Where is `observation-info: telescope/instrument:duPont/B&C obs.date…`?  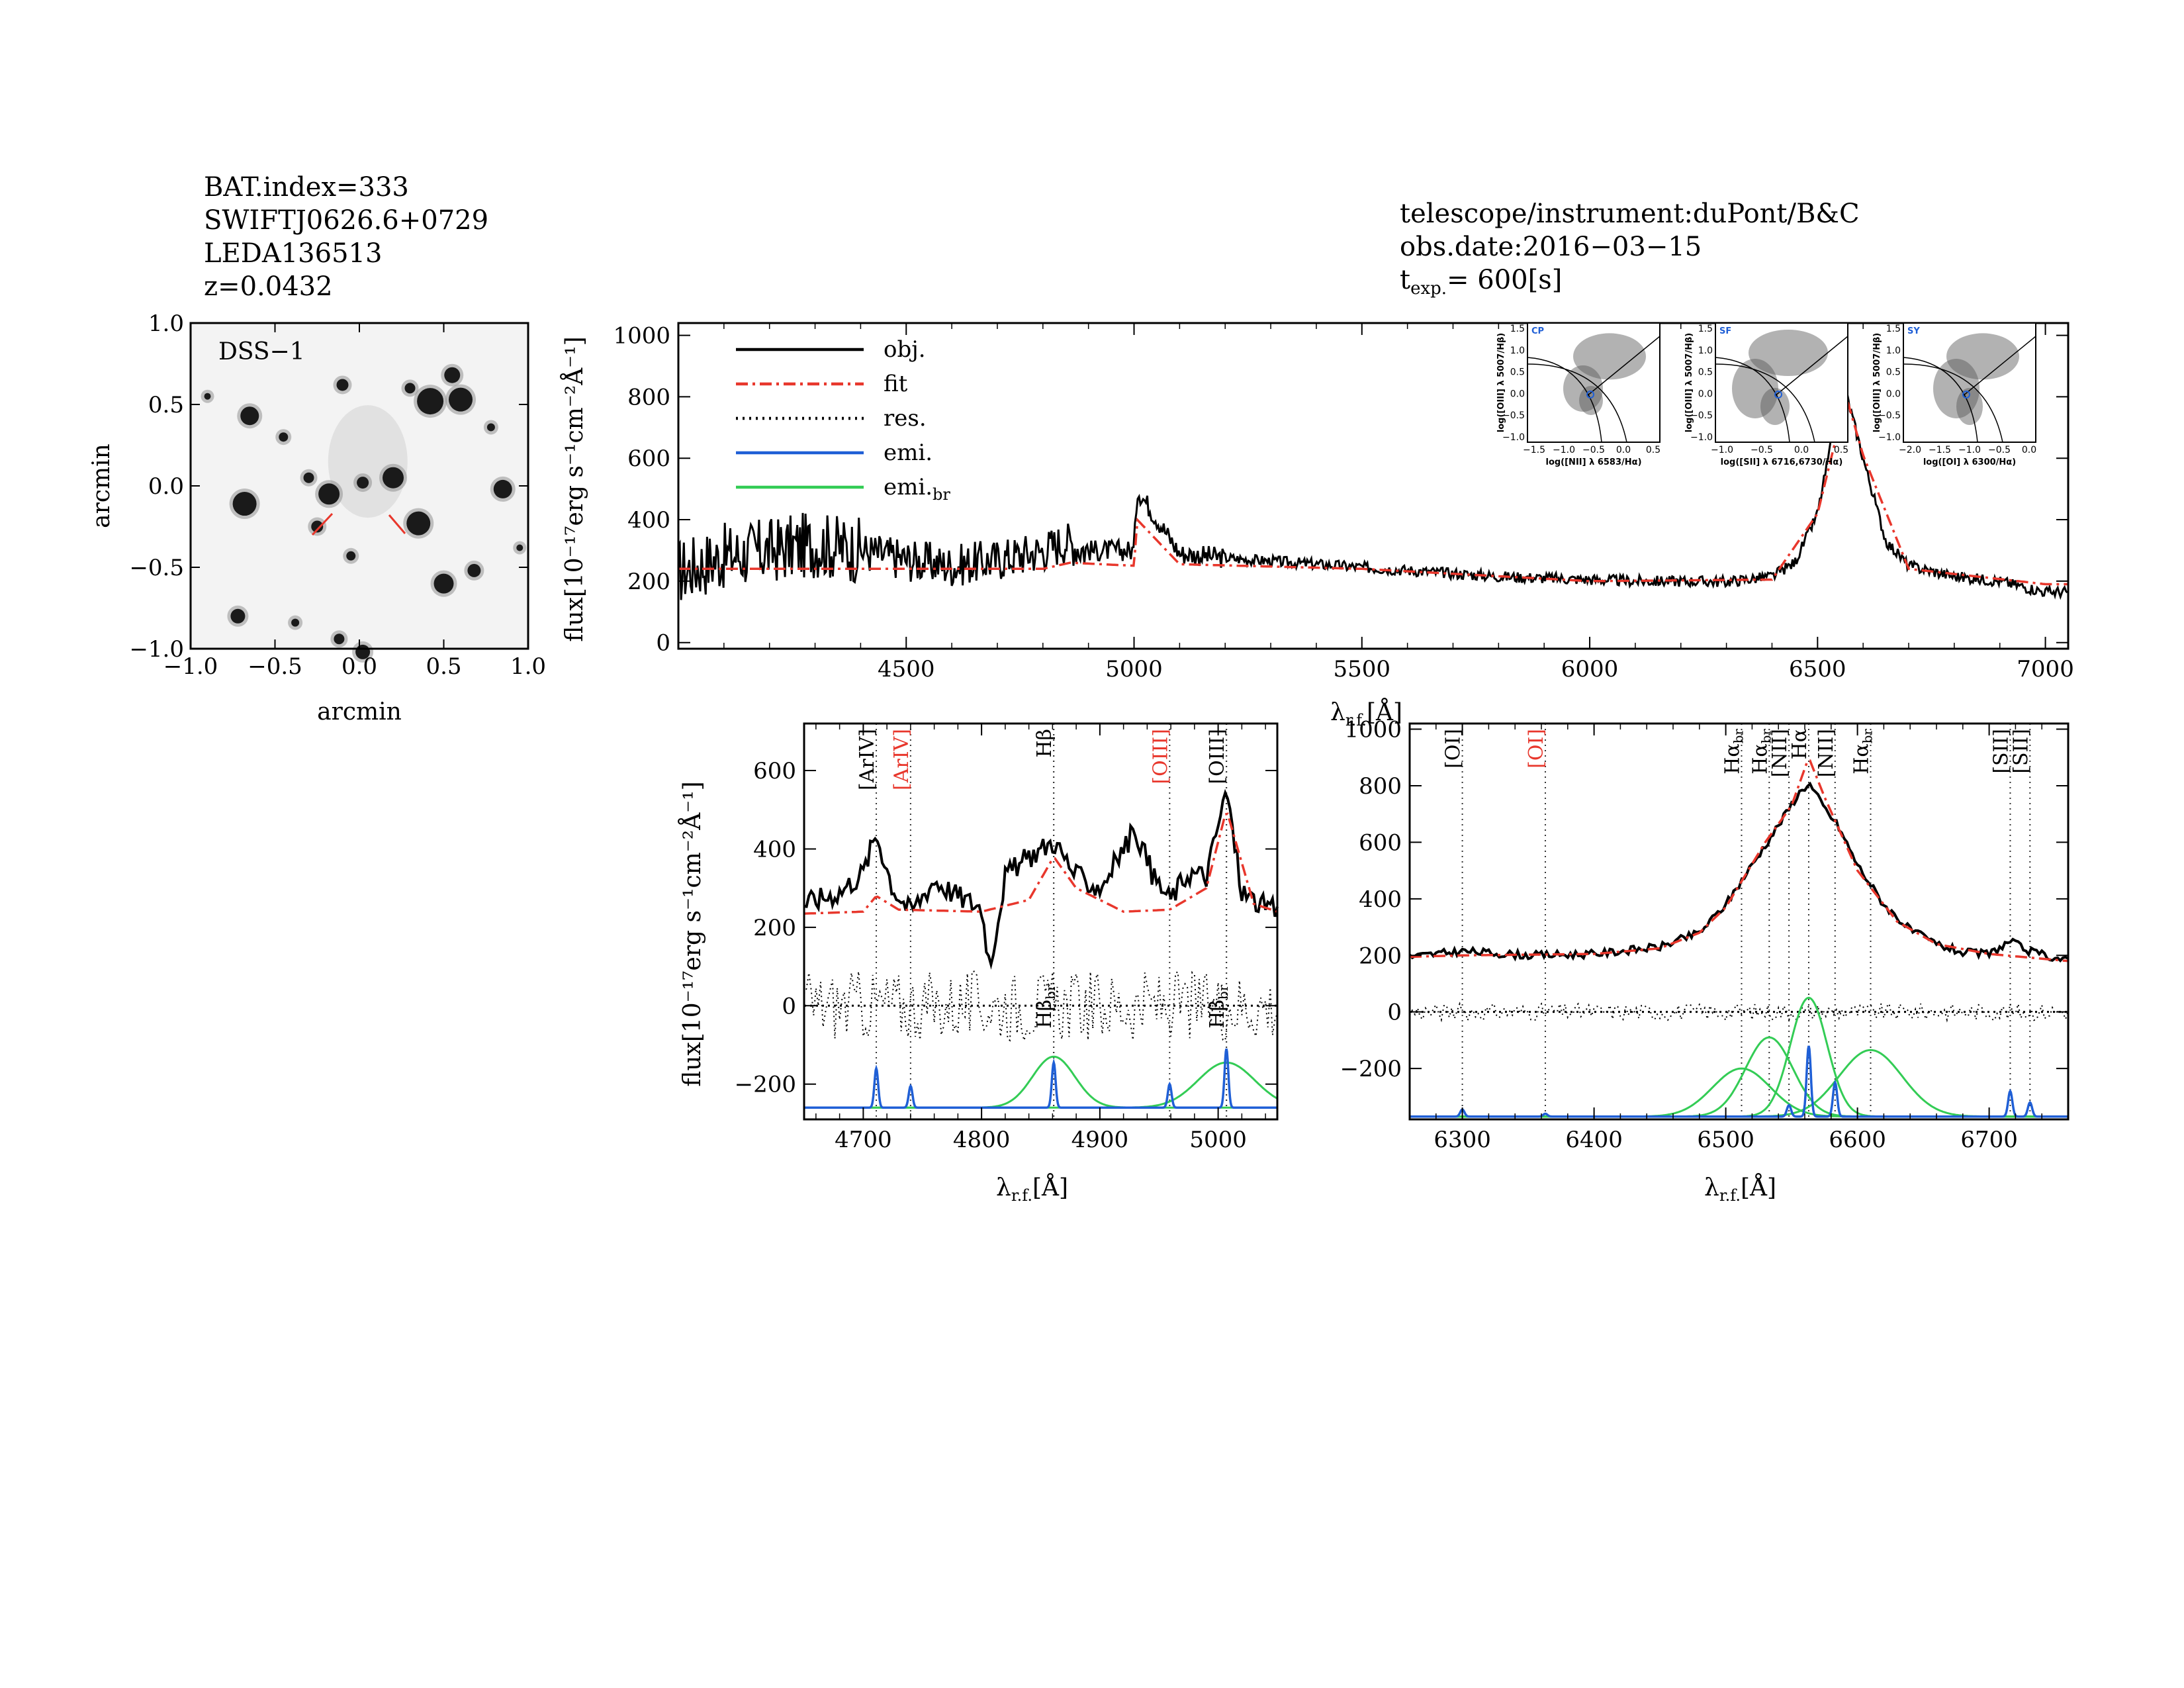 observation-info: telescope/instrument:duPont/B&C obs.date… is located at coordinates (1630, 249).